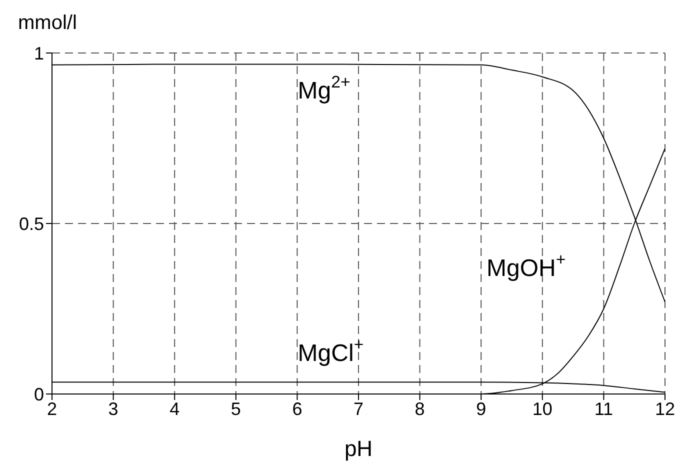 The image size is (675, 472). What do you see at coordinates (481, 408) in the screenshot?
I see `x-tick-label: 9` at bounding box center [481, 408].